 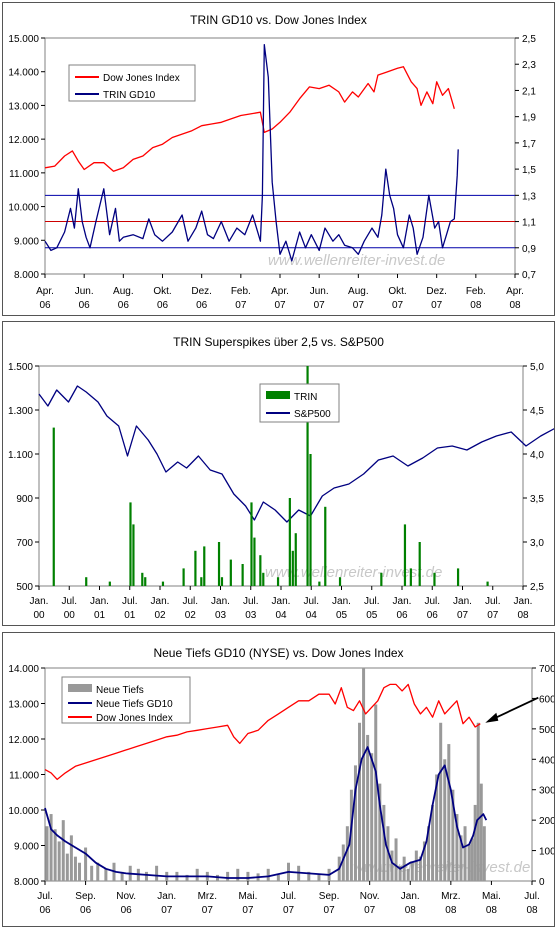 I want to click on x-tick-label-top: Okt., so click(x=162, y=291).